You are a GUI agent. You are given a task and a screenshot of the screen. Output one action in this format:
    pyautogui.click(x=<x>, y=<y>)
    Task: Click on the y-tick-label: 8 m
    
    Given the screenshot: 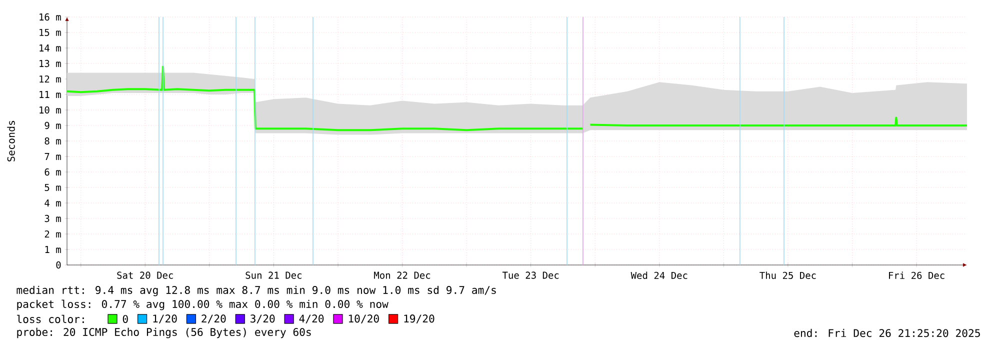 What is the action you would take?
    pyautogui.click(x=52, y=141)
    